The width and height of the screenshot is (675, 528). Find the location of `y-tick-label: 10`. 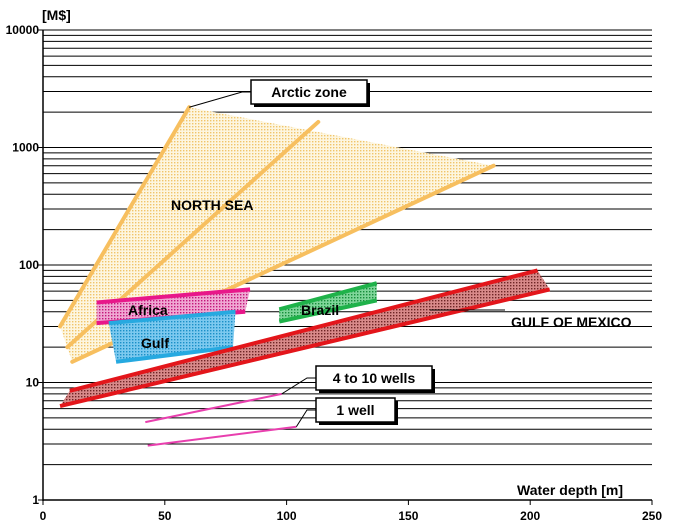

y-tick-label: 10 is located at coordinates (33, 383).